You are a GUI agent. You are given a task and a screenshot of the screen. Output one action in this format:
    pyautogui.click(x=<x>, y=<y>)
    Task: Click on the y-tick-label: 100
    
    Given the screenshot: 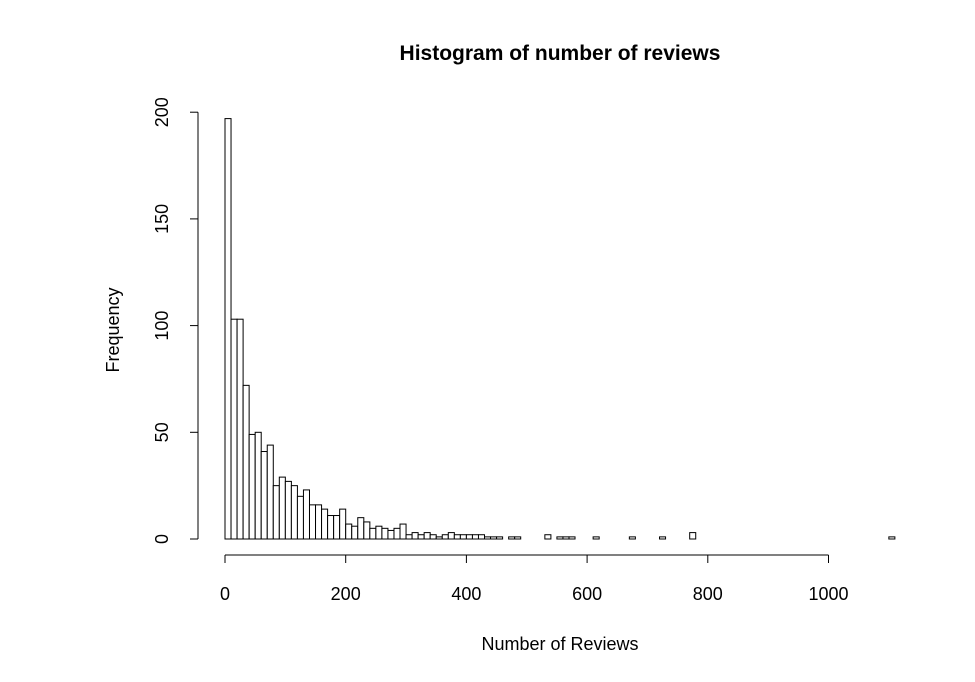 What is the action you would take?
    pyautogui.click(x=162, y=326)
    